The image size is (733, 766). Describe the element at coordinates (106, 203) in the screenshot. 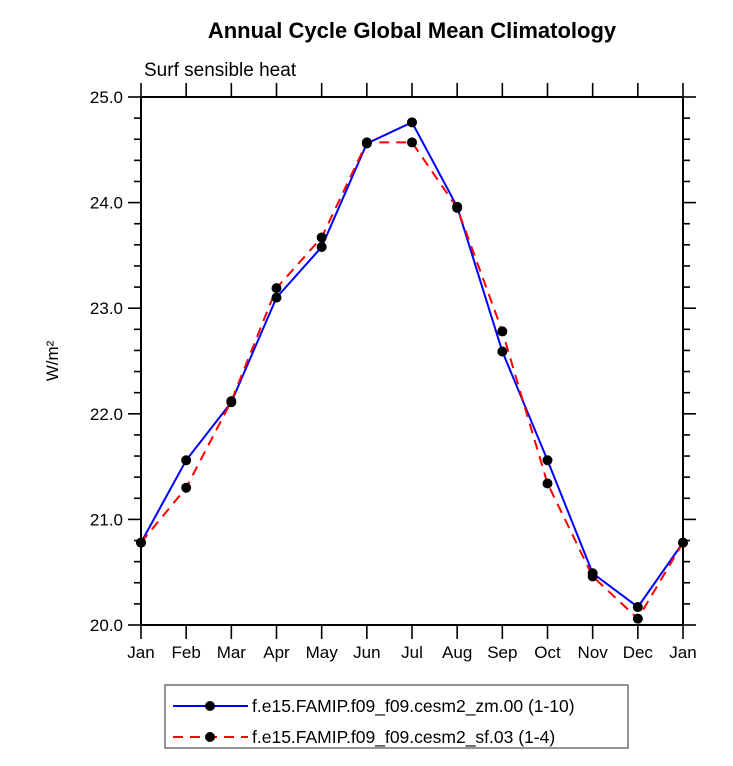

I see `y-axis-tick-label: 24.0` at that location.